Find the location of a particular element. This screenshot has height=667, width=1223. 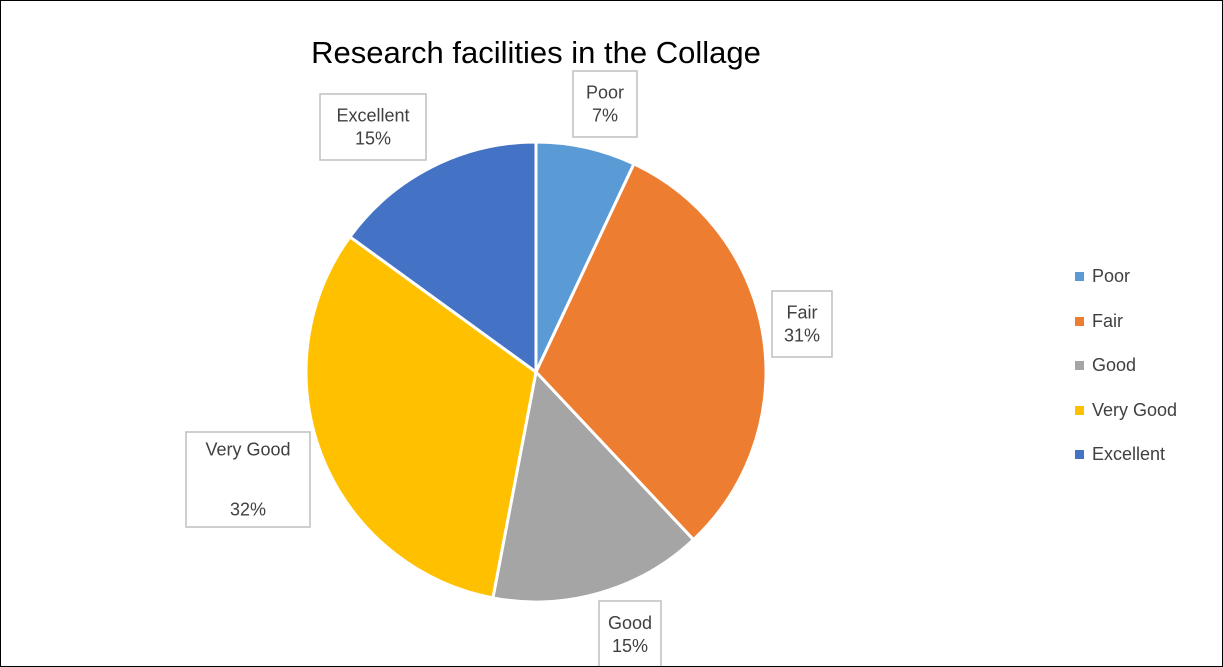

chart-legend: Poor Fair Good Very Good Excellent is located at coordinates (1126, 379).